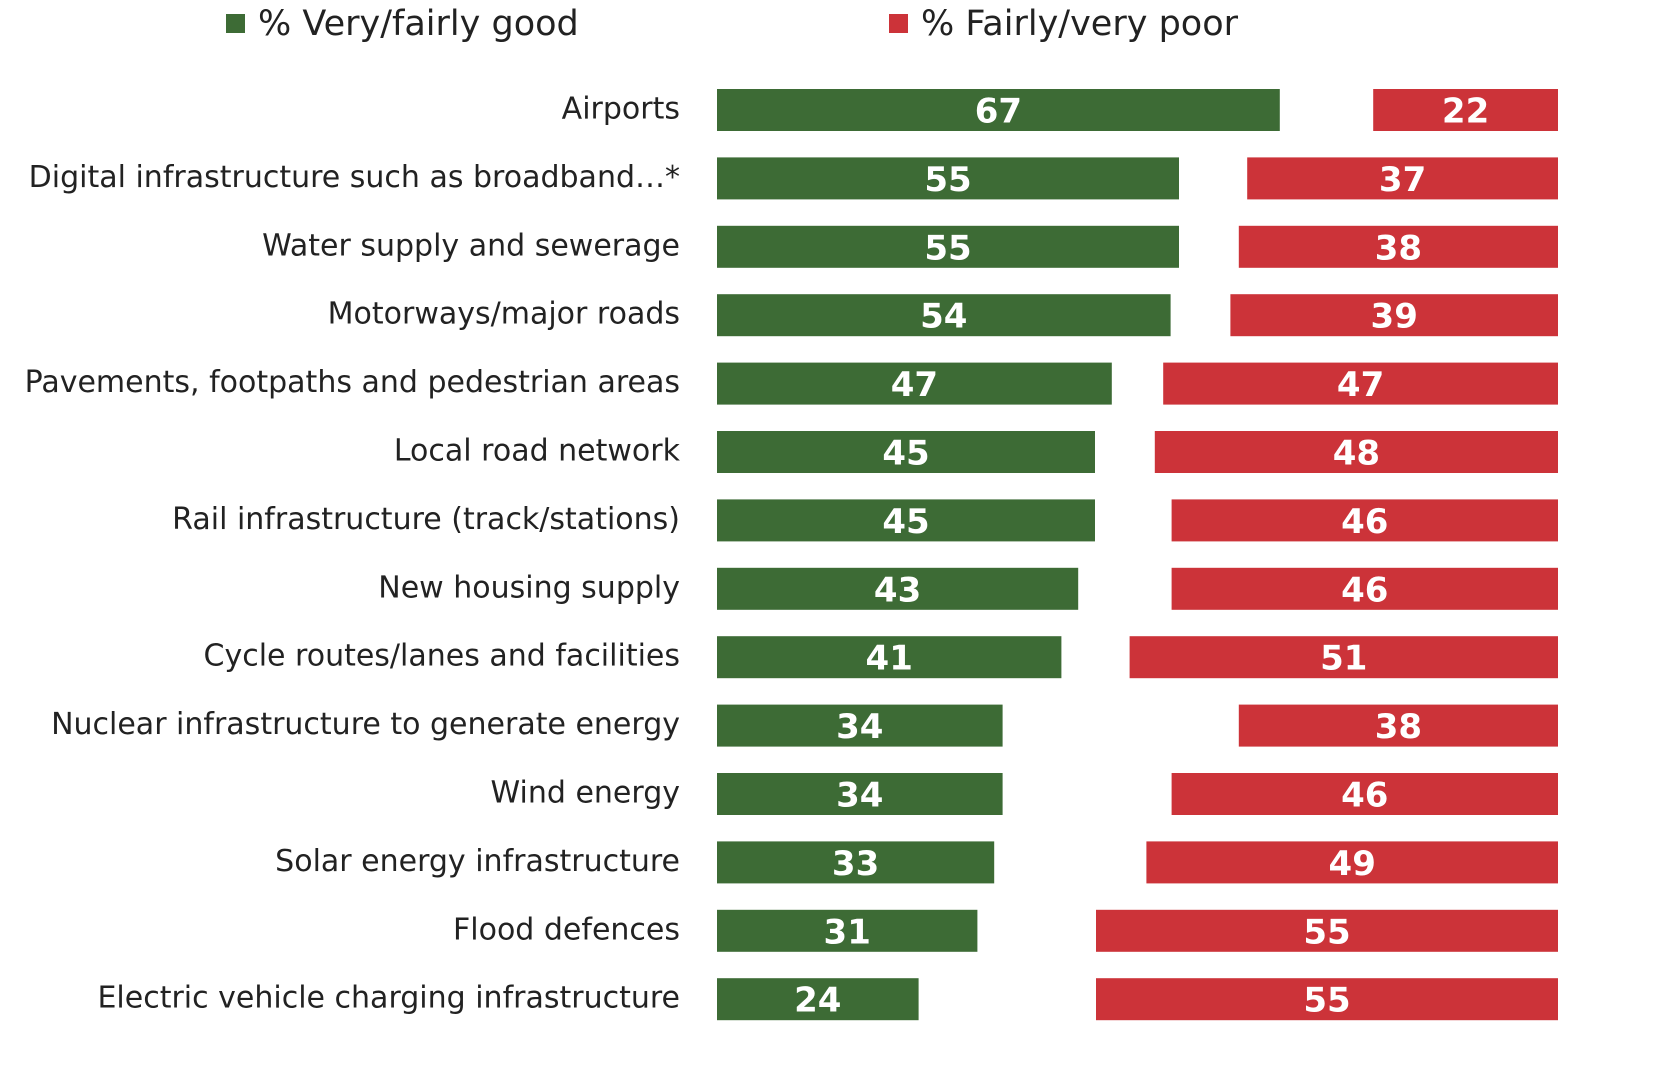  I want to click on category-label: Flood defences, so click(566, 929).